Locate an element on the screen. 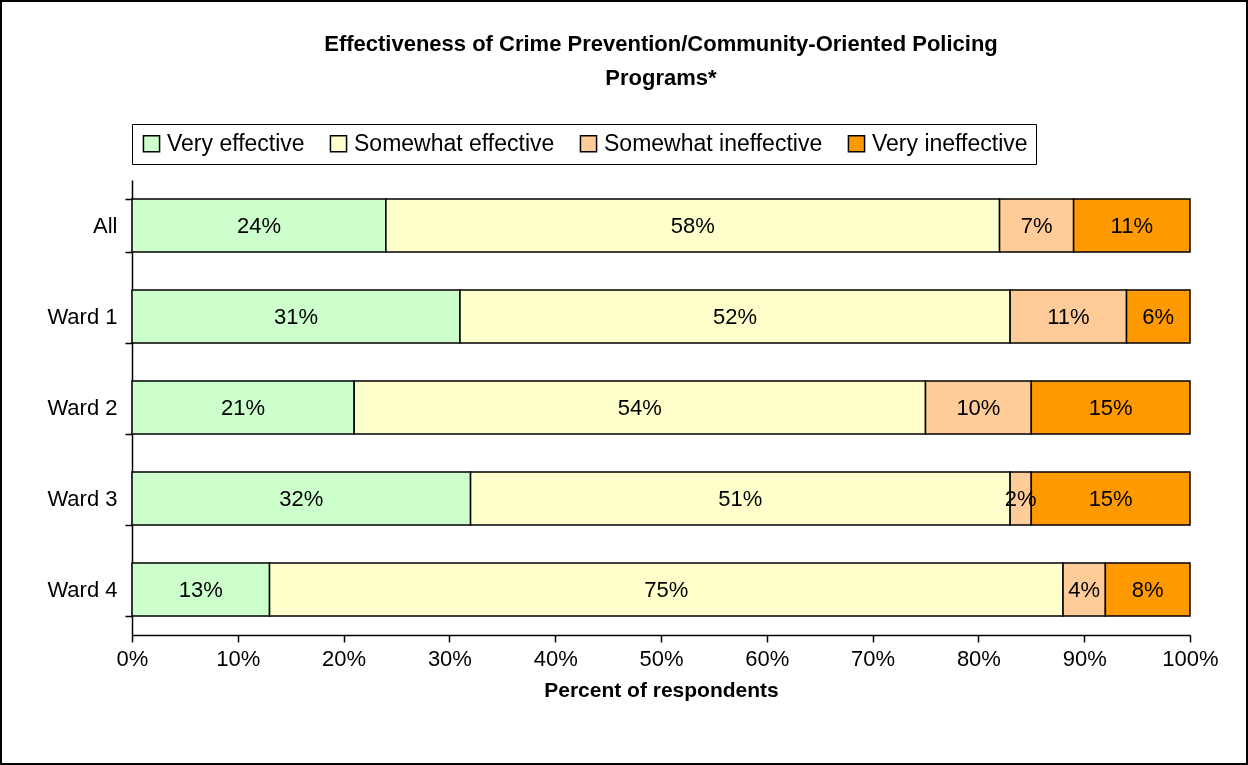 The height and width of the screenshot is (765, 1248). x-axis-title: Percent of respondents is located at coordinates (661, 689).